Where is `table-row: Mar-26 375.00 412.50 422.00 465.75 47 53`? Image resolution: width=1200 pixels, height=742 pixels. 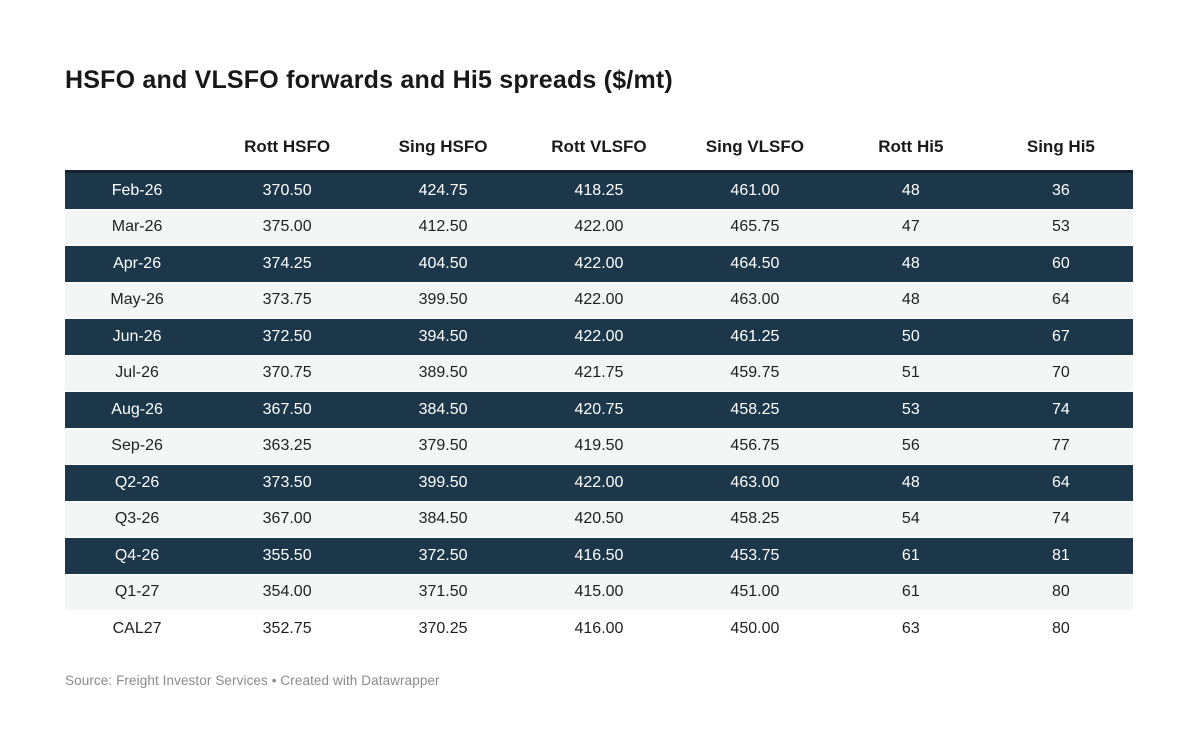 table-row: Mar-26 375.00 412.50 422.00 465.75 47 53 is located at coordinates (599, 227).